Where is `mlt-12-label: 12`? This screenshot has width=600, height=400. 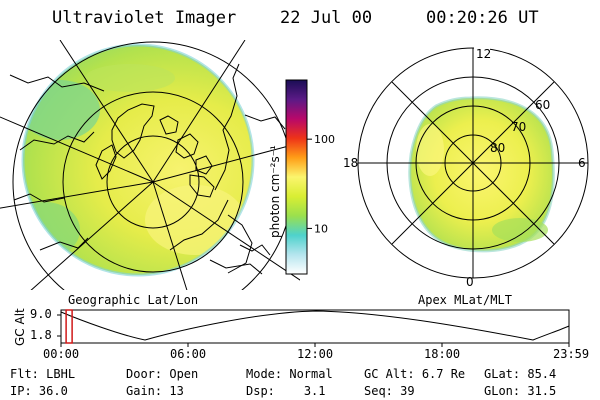 mlt-12-label: 12 is located at coordinates (483, 54).